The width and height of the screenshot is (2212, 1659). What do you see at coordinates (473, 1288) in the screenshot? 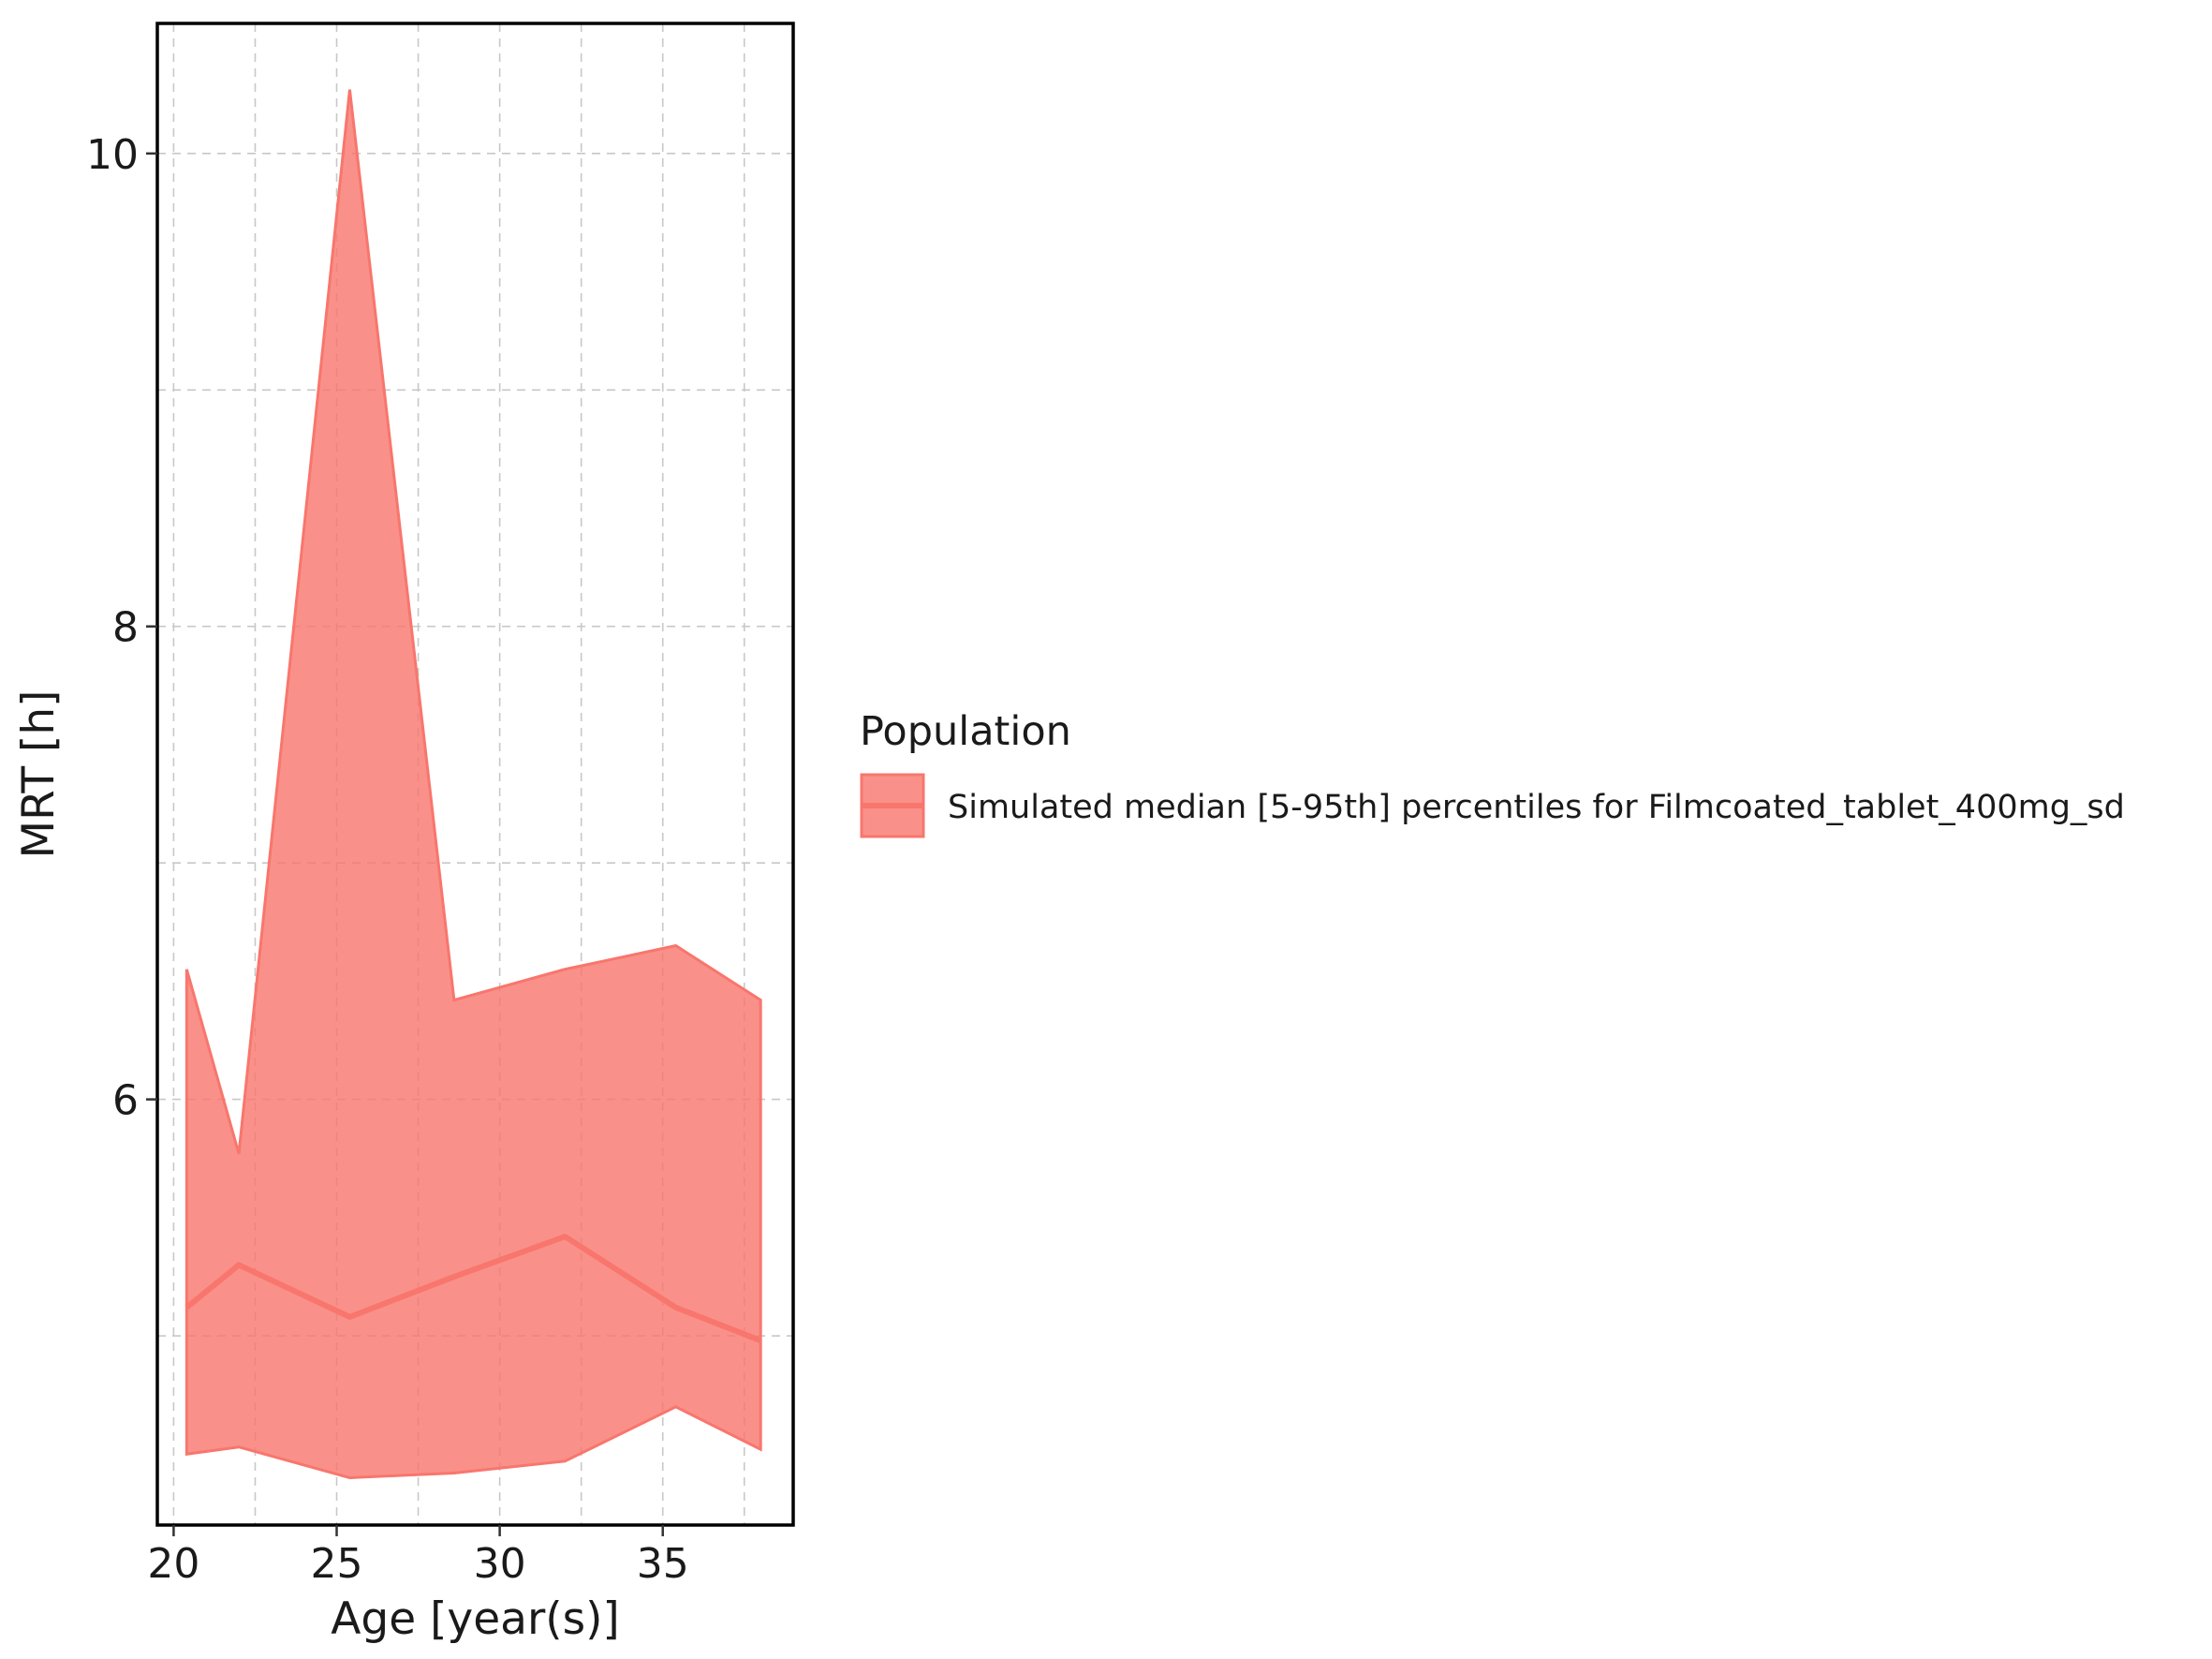
I see `median-line` at bounding box center [473, 1288].